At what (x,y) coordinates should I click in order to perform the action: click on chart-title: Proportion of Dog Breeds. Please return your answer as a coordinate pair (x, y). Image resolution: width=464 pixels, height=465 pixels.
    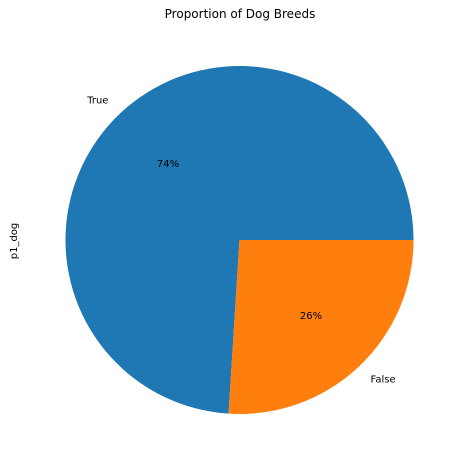
    Looking at the image, I should click on (240, 14).